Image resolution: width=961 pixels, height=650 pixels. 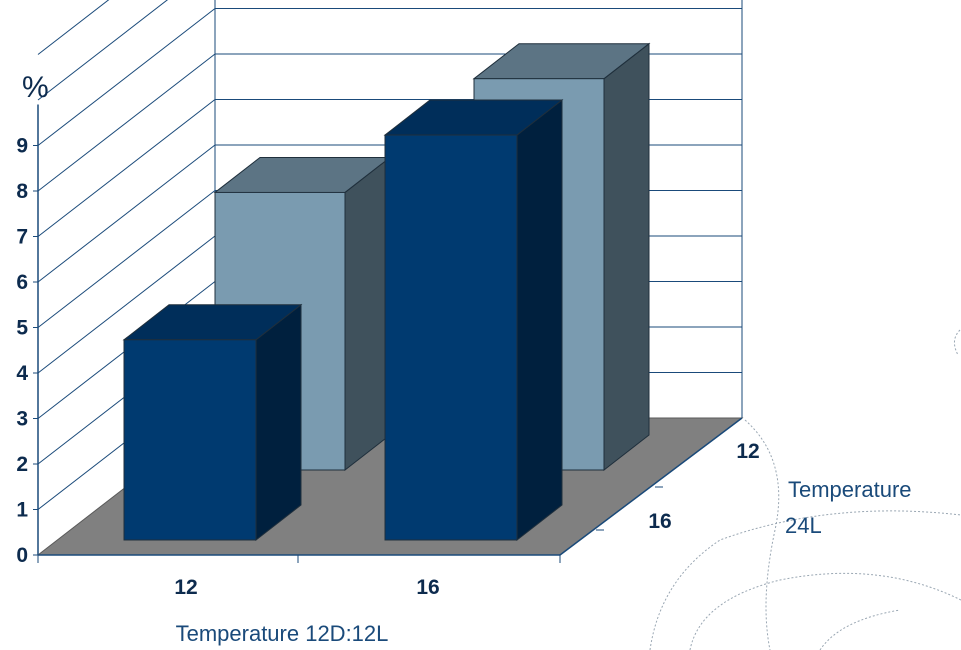 I want to click on y-tick-label: 8, so click(x=22, y=191).